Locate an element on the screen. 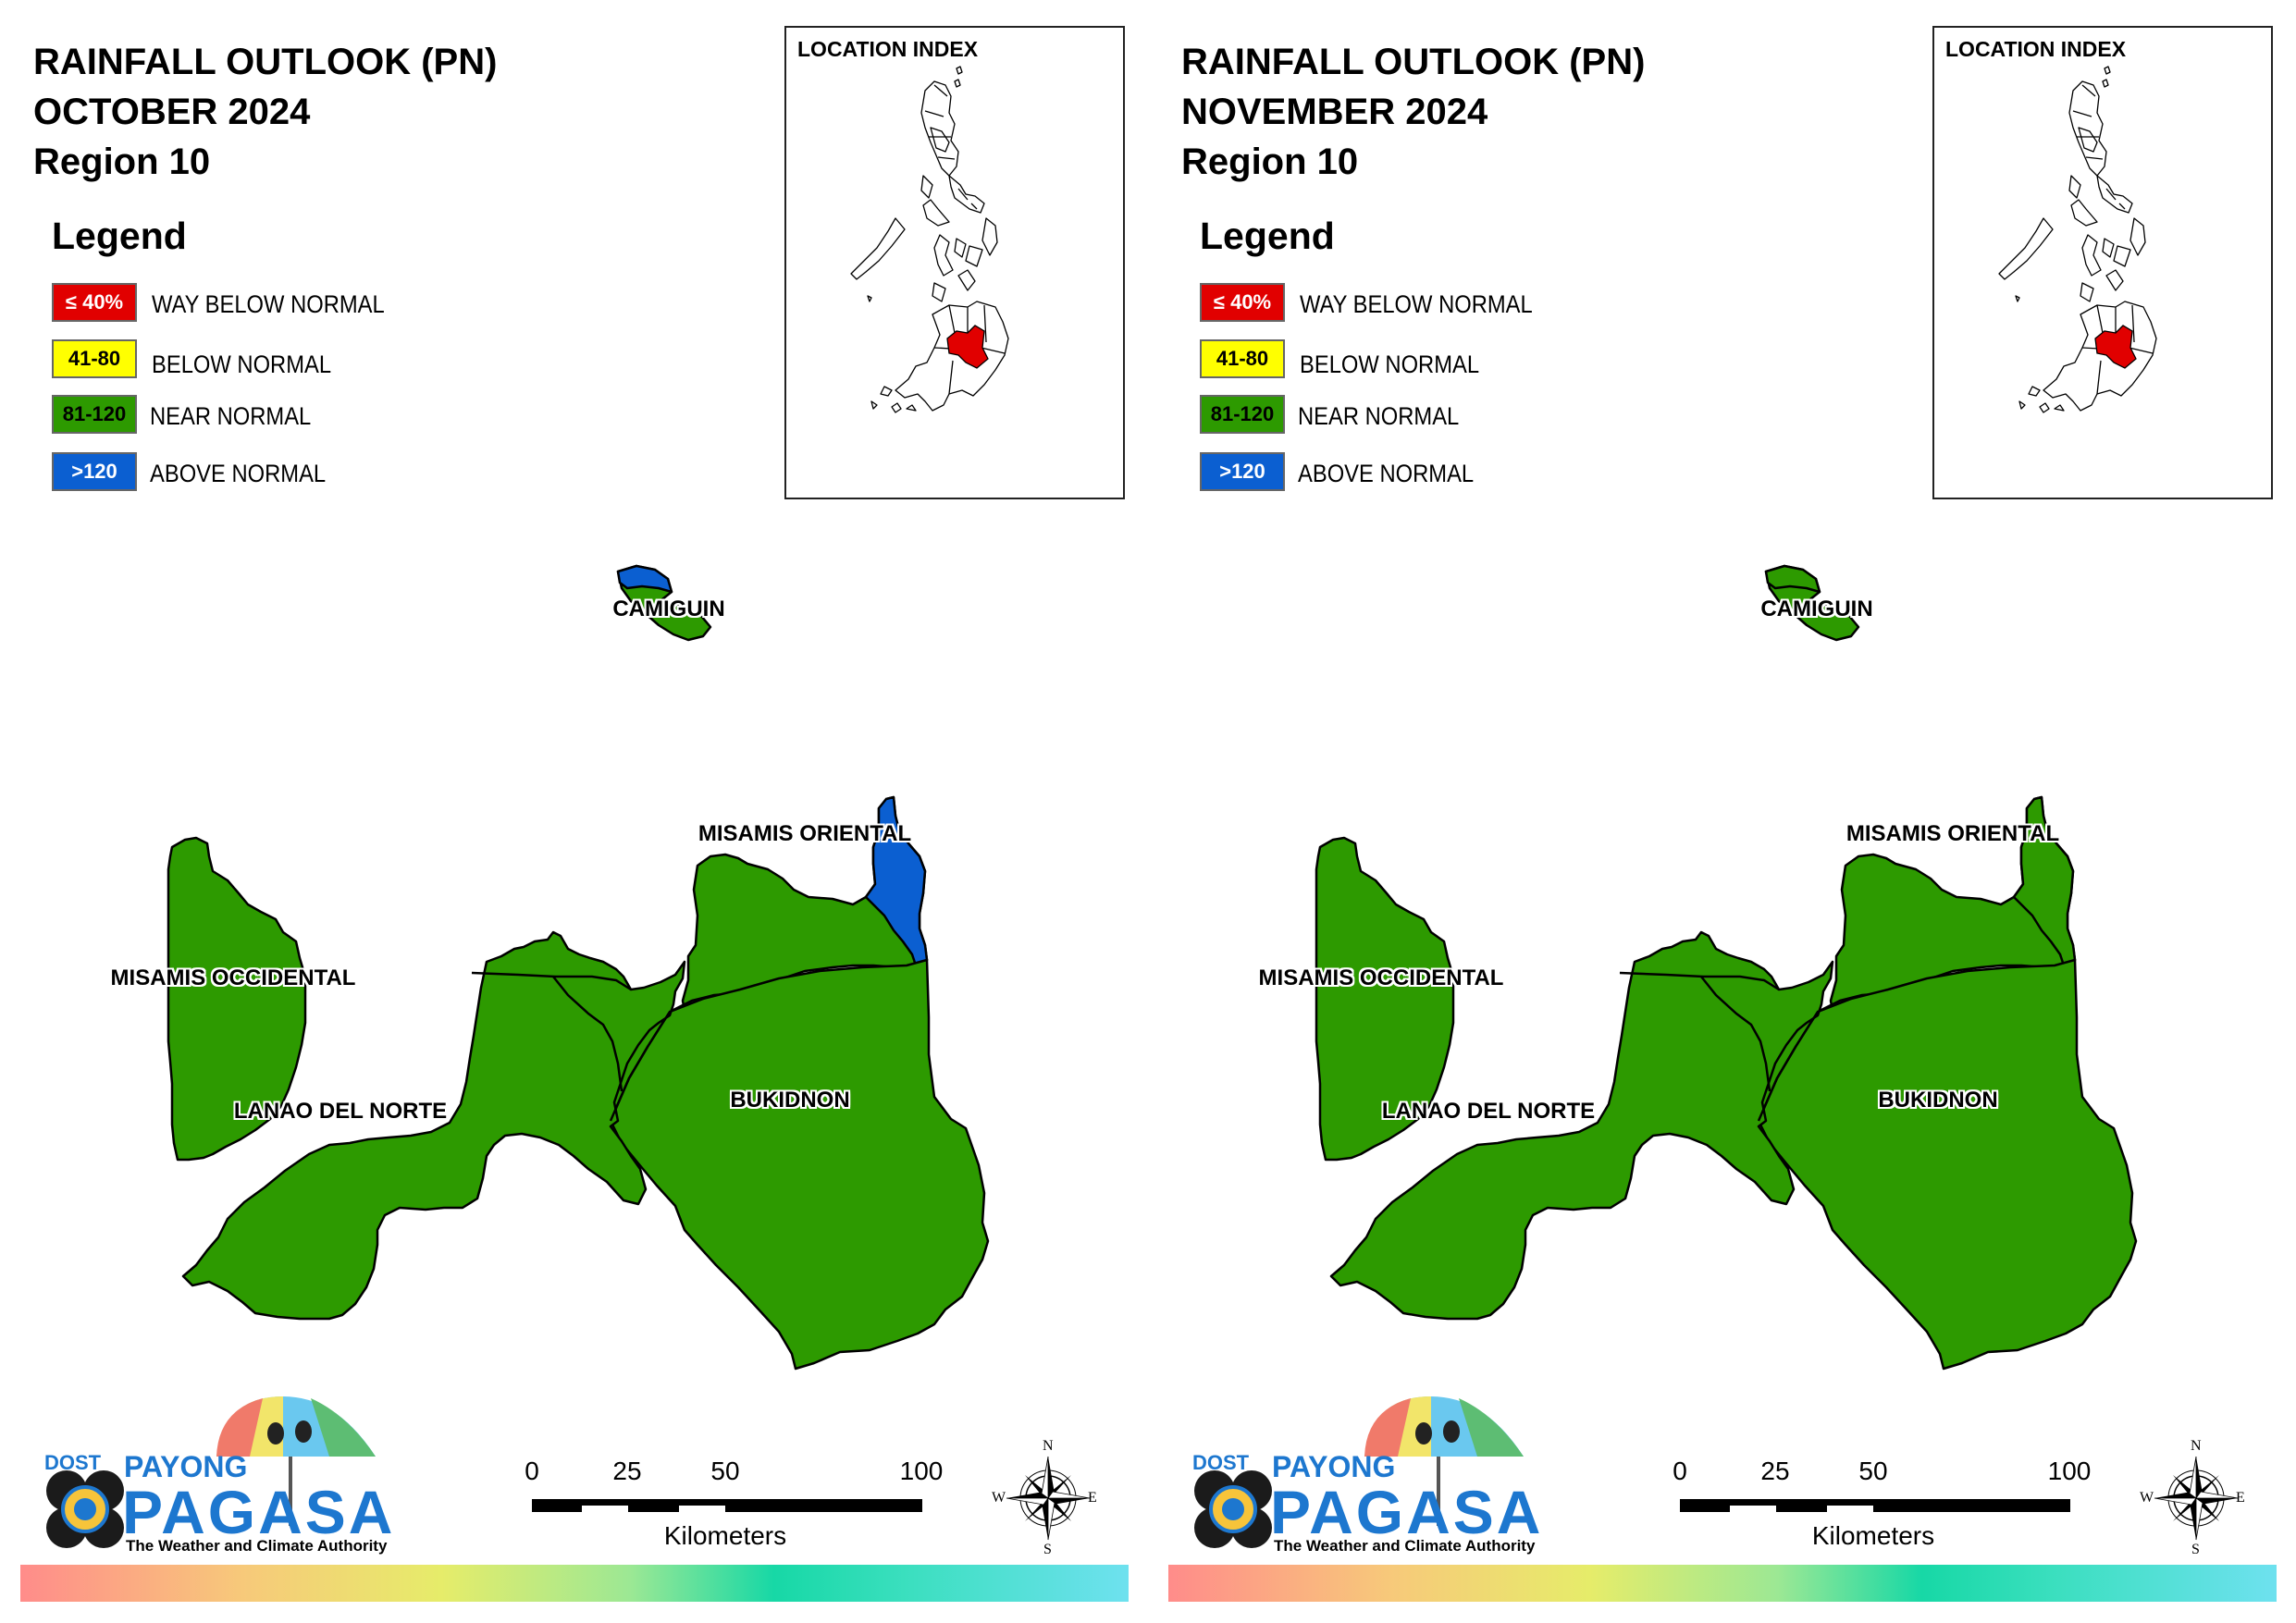 The width and height of the screenshot is (2296, 1623). title-line-2: NOVEMBER 2024 is located at coordinates (1334, 112).